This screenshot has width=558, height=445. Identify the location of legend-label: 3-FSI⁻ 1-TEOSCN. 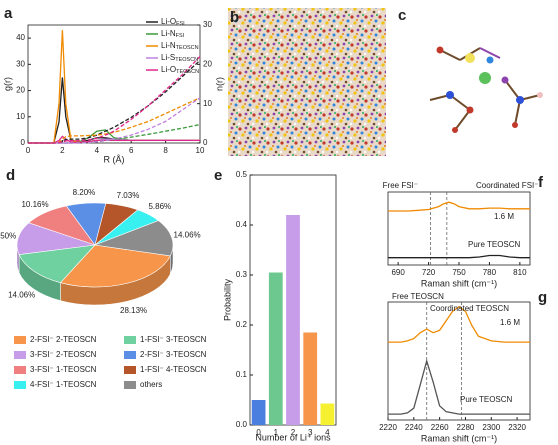
(63, 369).